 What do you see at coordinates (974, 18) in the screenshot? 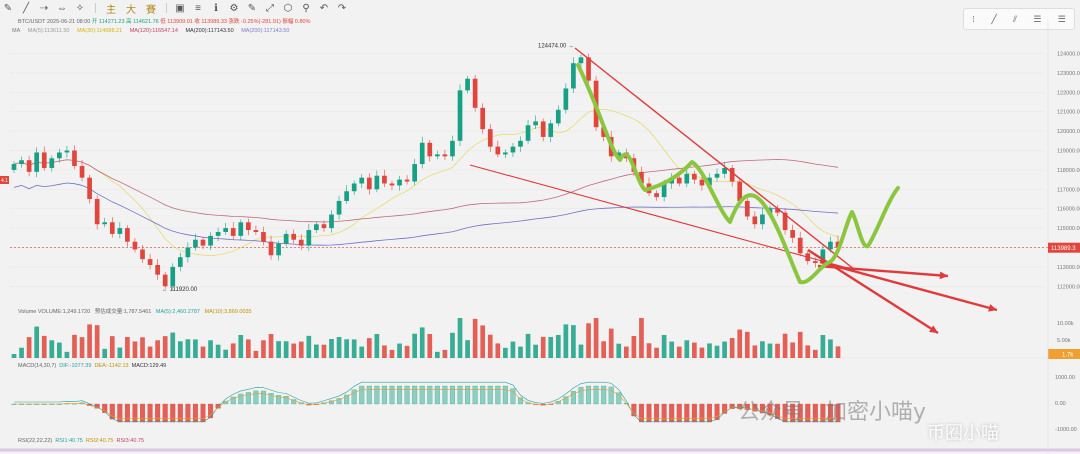
I see `draw-tool-0-icon: ⁝` at bounding box center [974, 18].